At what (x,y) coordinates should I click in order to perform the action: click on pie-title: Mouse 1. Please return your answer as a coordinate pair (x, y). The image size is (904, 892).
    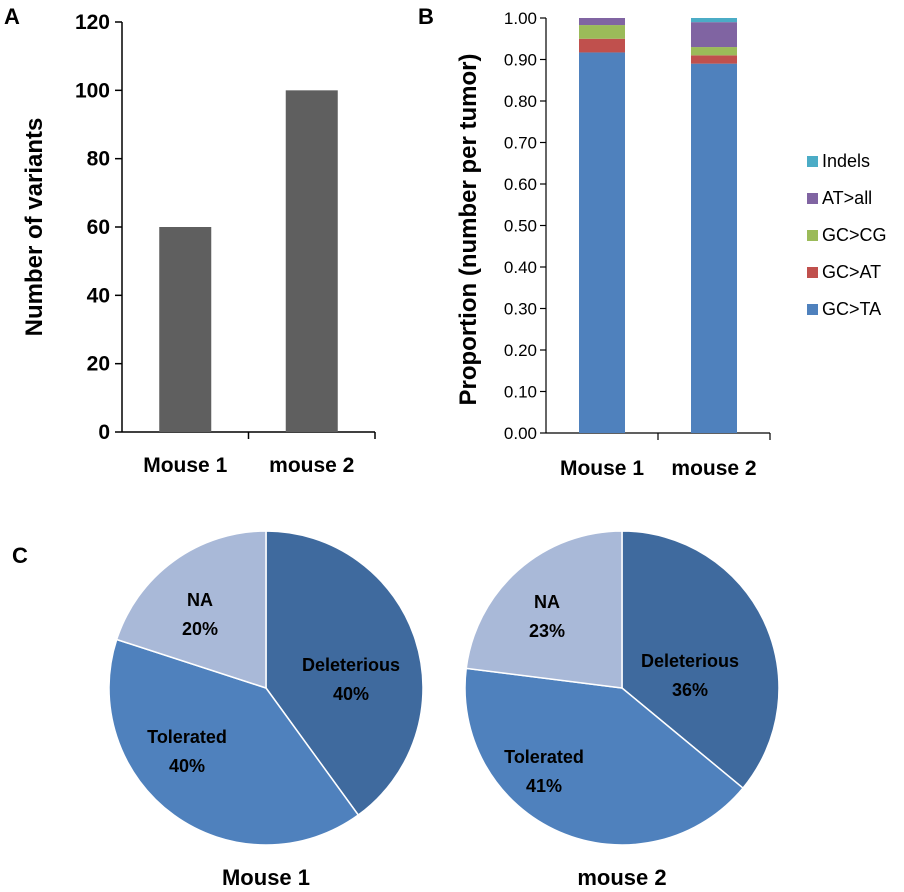
    Looking at the image, I should click on (266, 877).